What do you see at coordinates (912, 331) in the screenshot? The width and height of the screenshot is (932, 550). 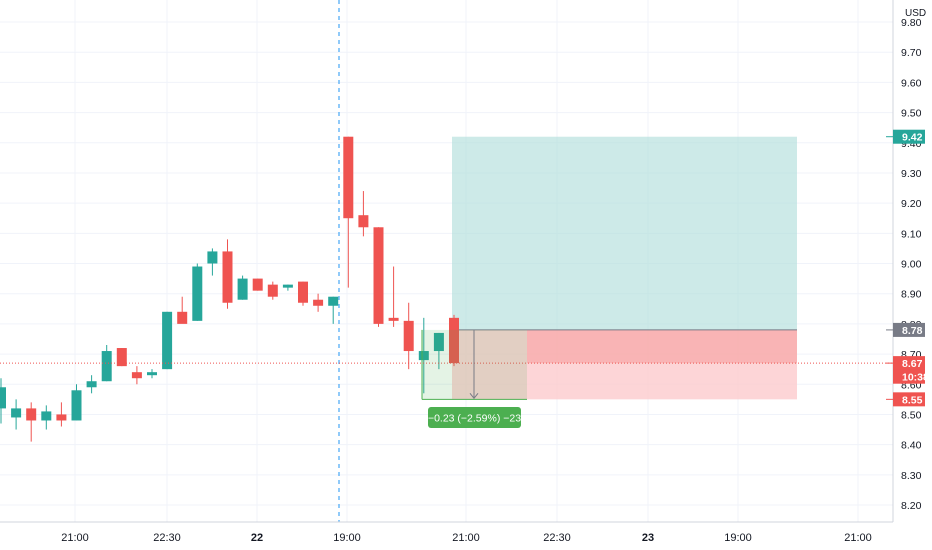 I see `price-tag-label: 8.78` at bounding box center [912, 331].